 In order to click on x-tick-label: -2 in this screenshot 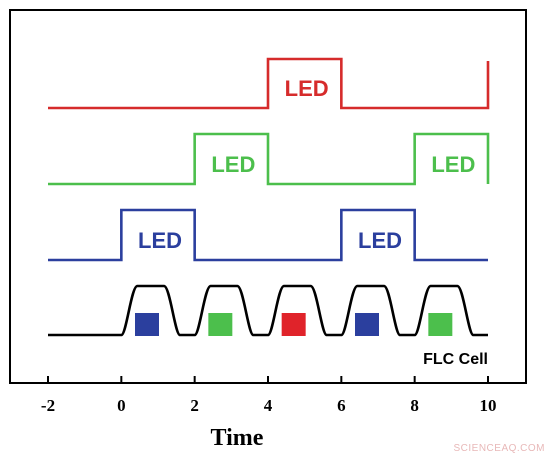, I will do `click(48, 405)`.